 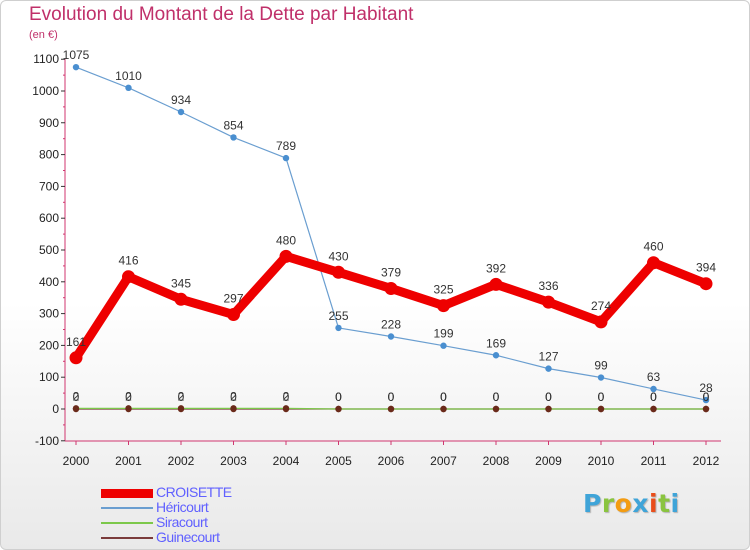 I want to click on data-label-hericourt: 28, so click(x=706, y=388).